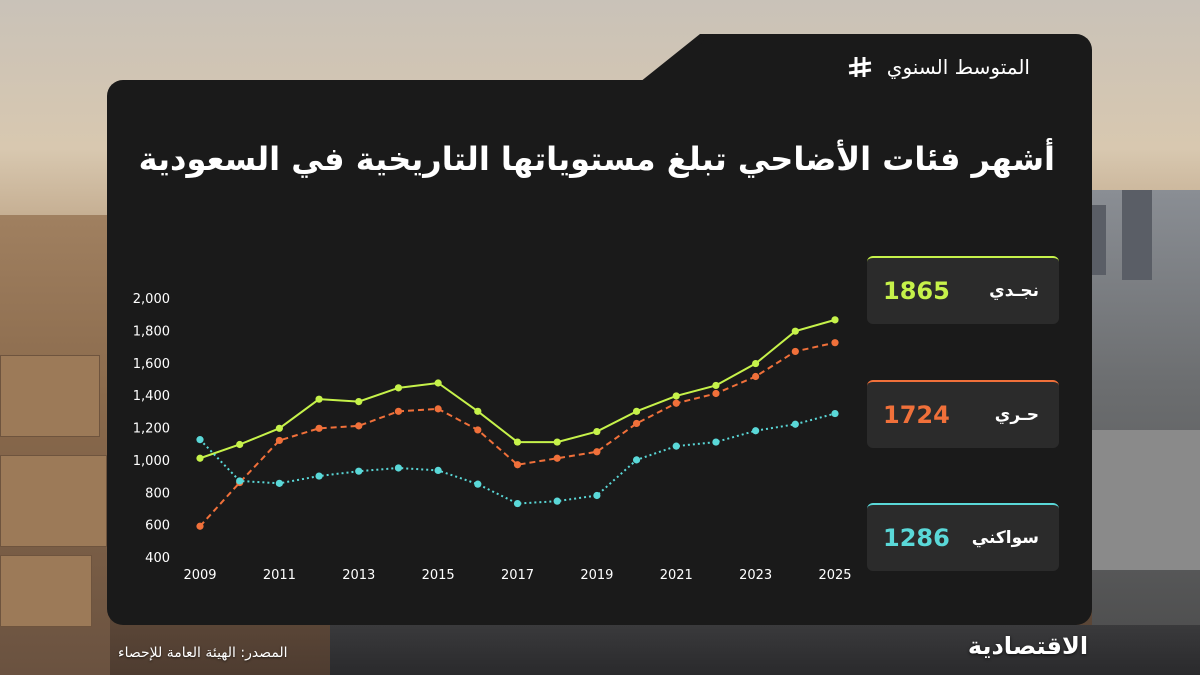  Describe the element at coordinates (676, 575) in the screenshot. I see `x-tick-label: 2021` at that location.